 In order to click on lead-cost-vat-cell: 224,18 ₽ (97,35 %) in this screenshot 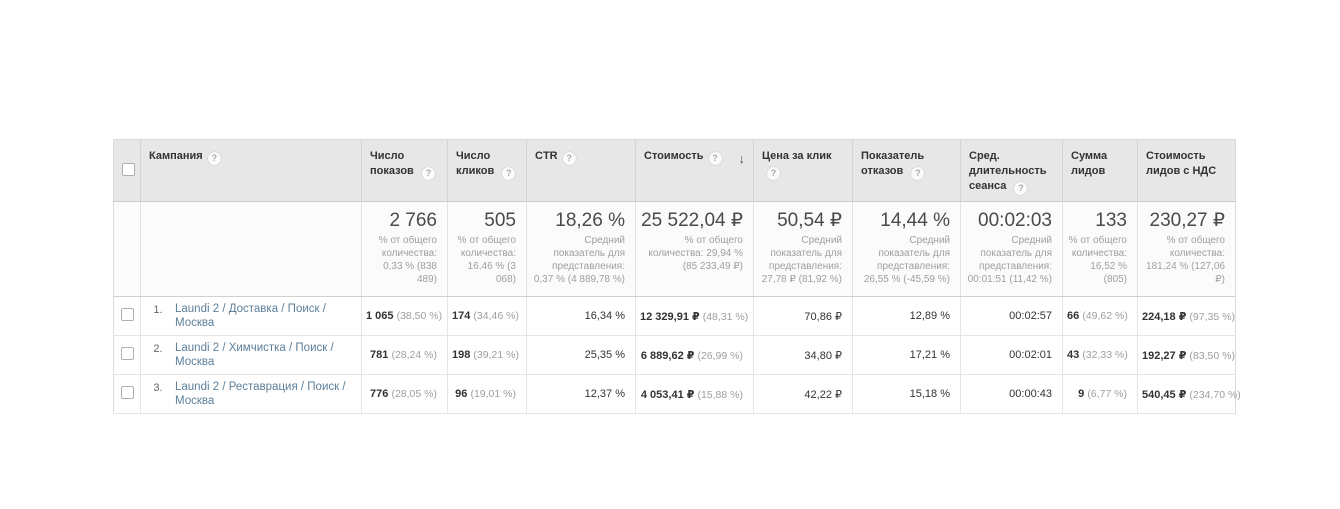, I will do `click(1186, 316)`.